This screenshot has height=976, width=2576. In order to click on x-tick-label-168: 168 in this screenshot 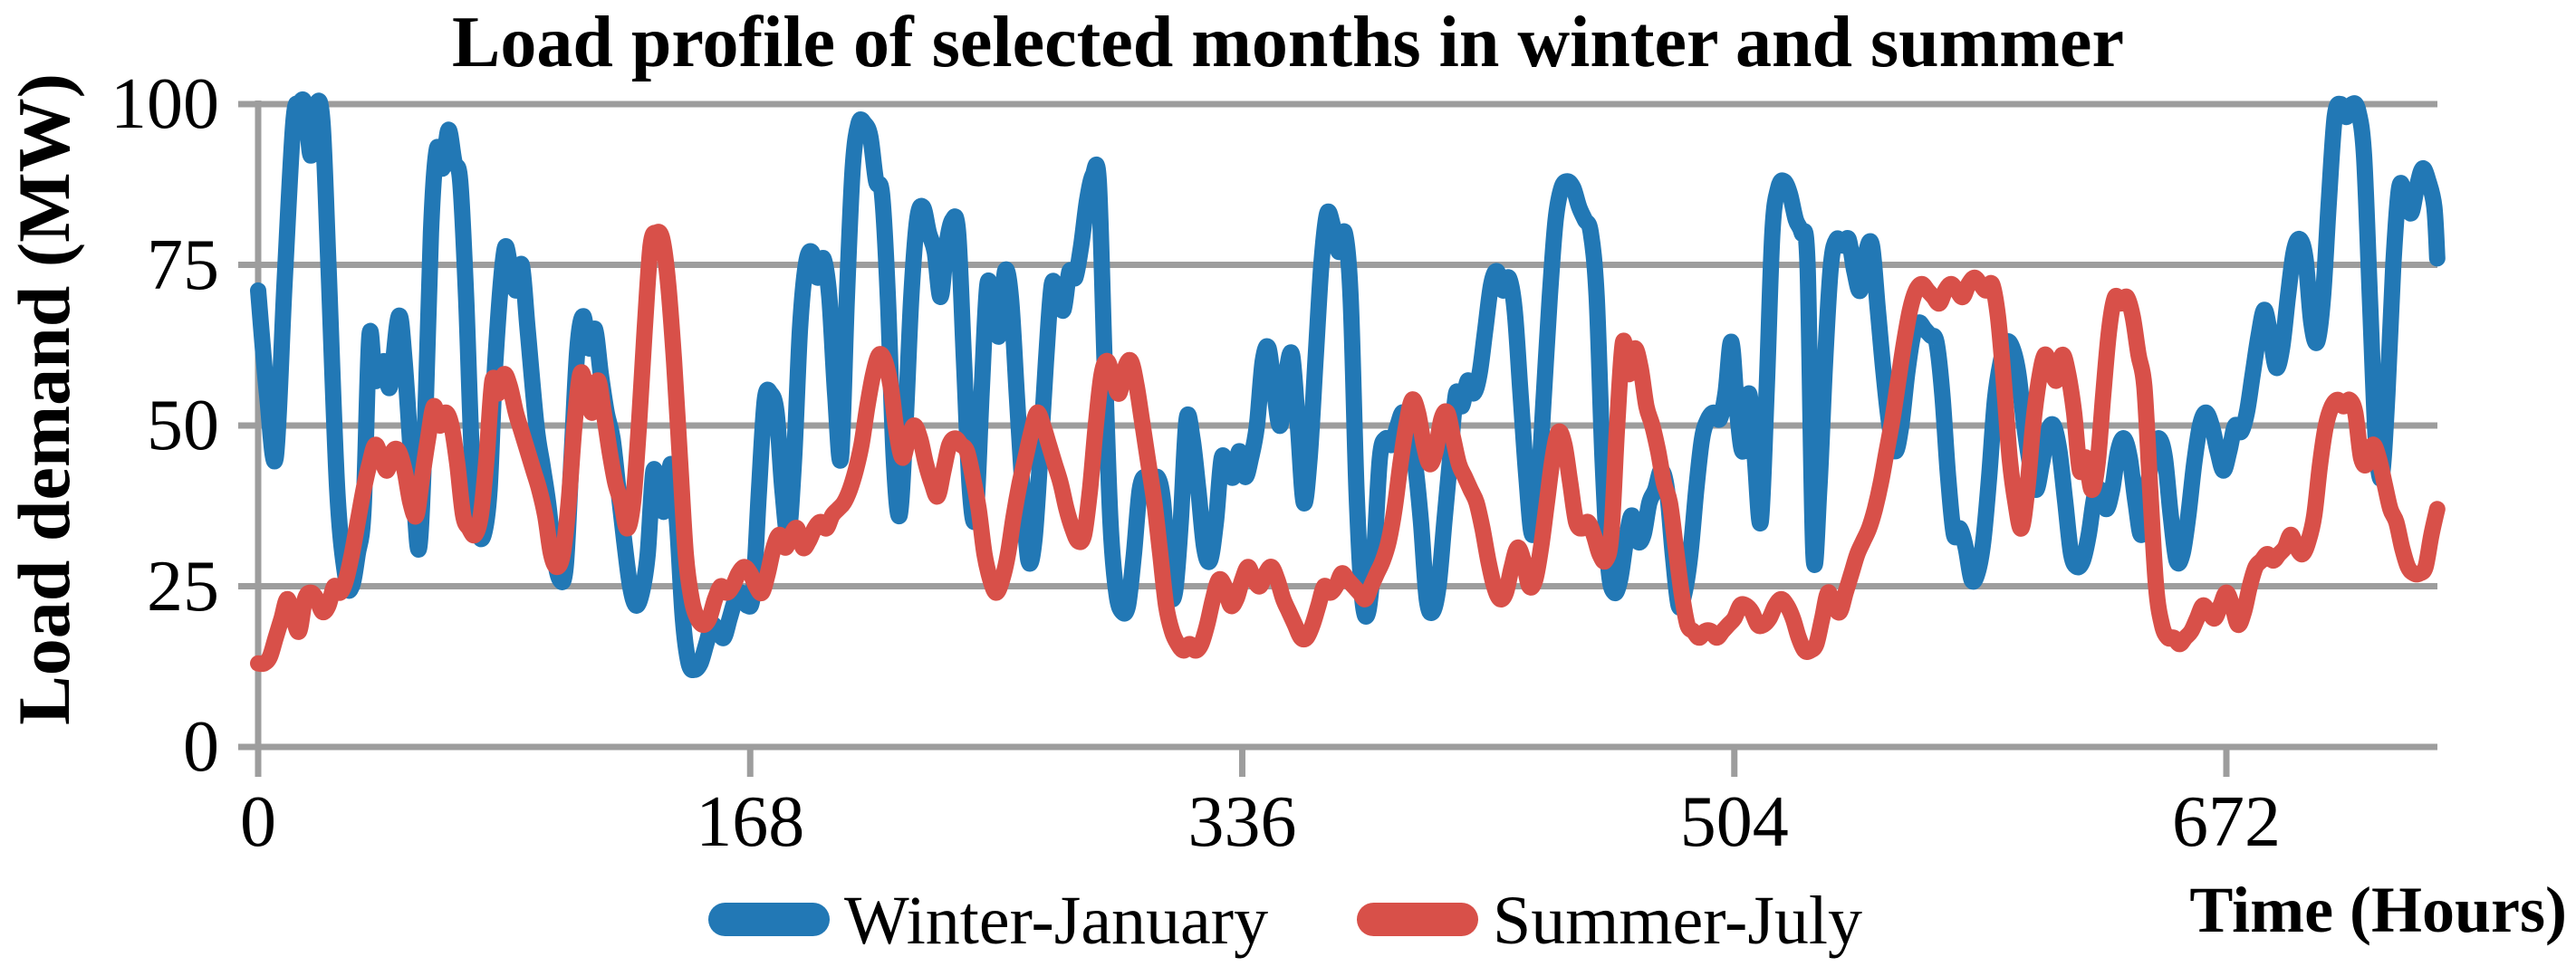, I will do `click(750, 822)`.